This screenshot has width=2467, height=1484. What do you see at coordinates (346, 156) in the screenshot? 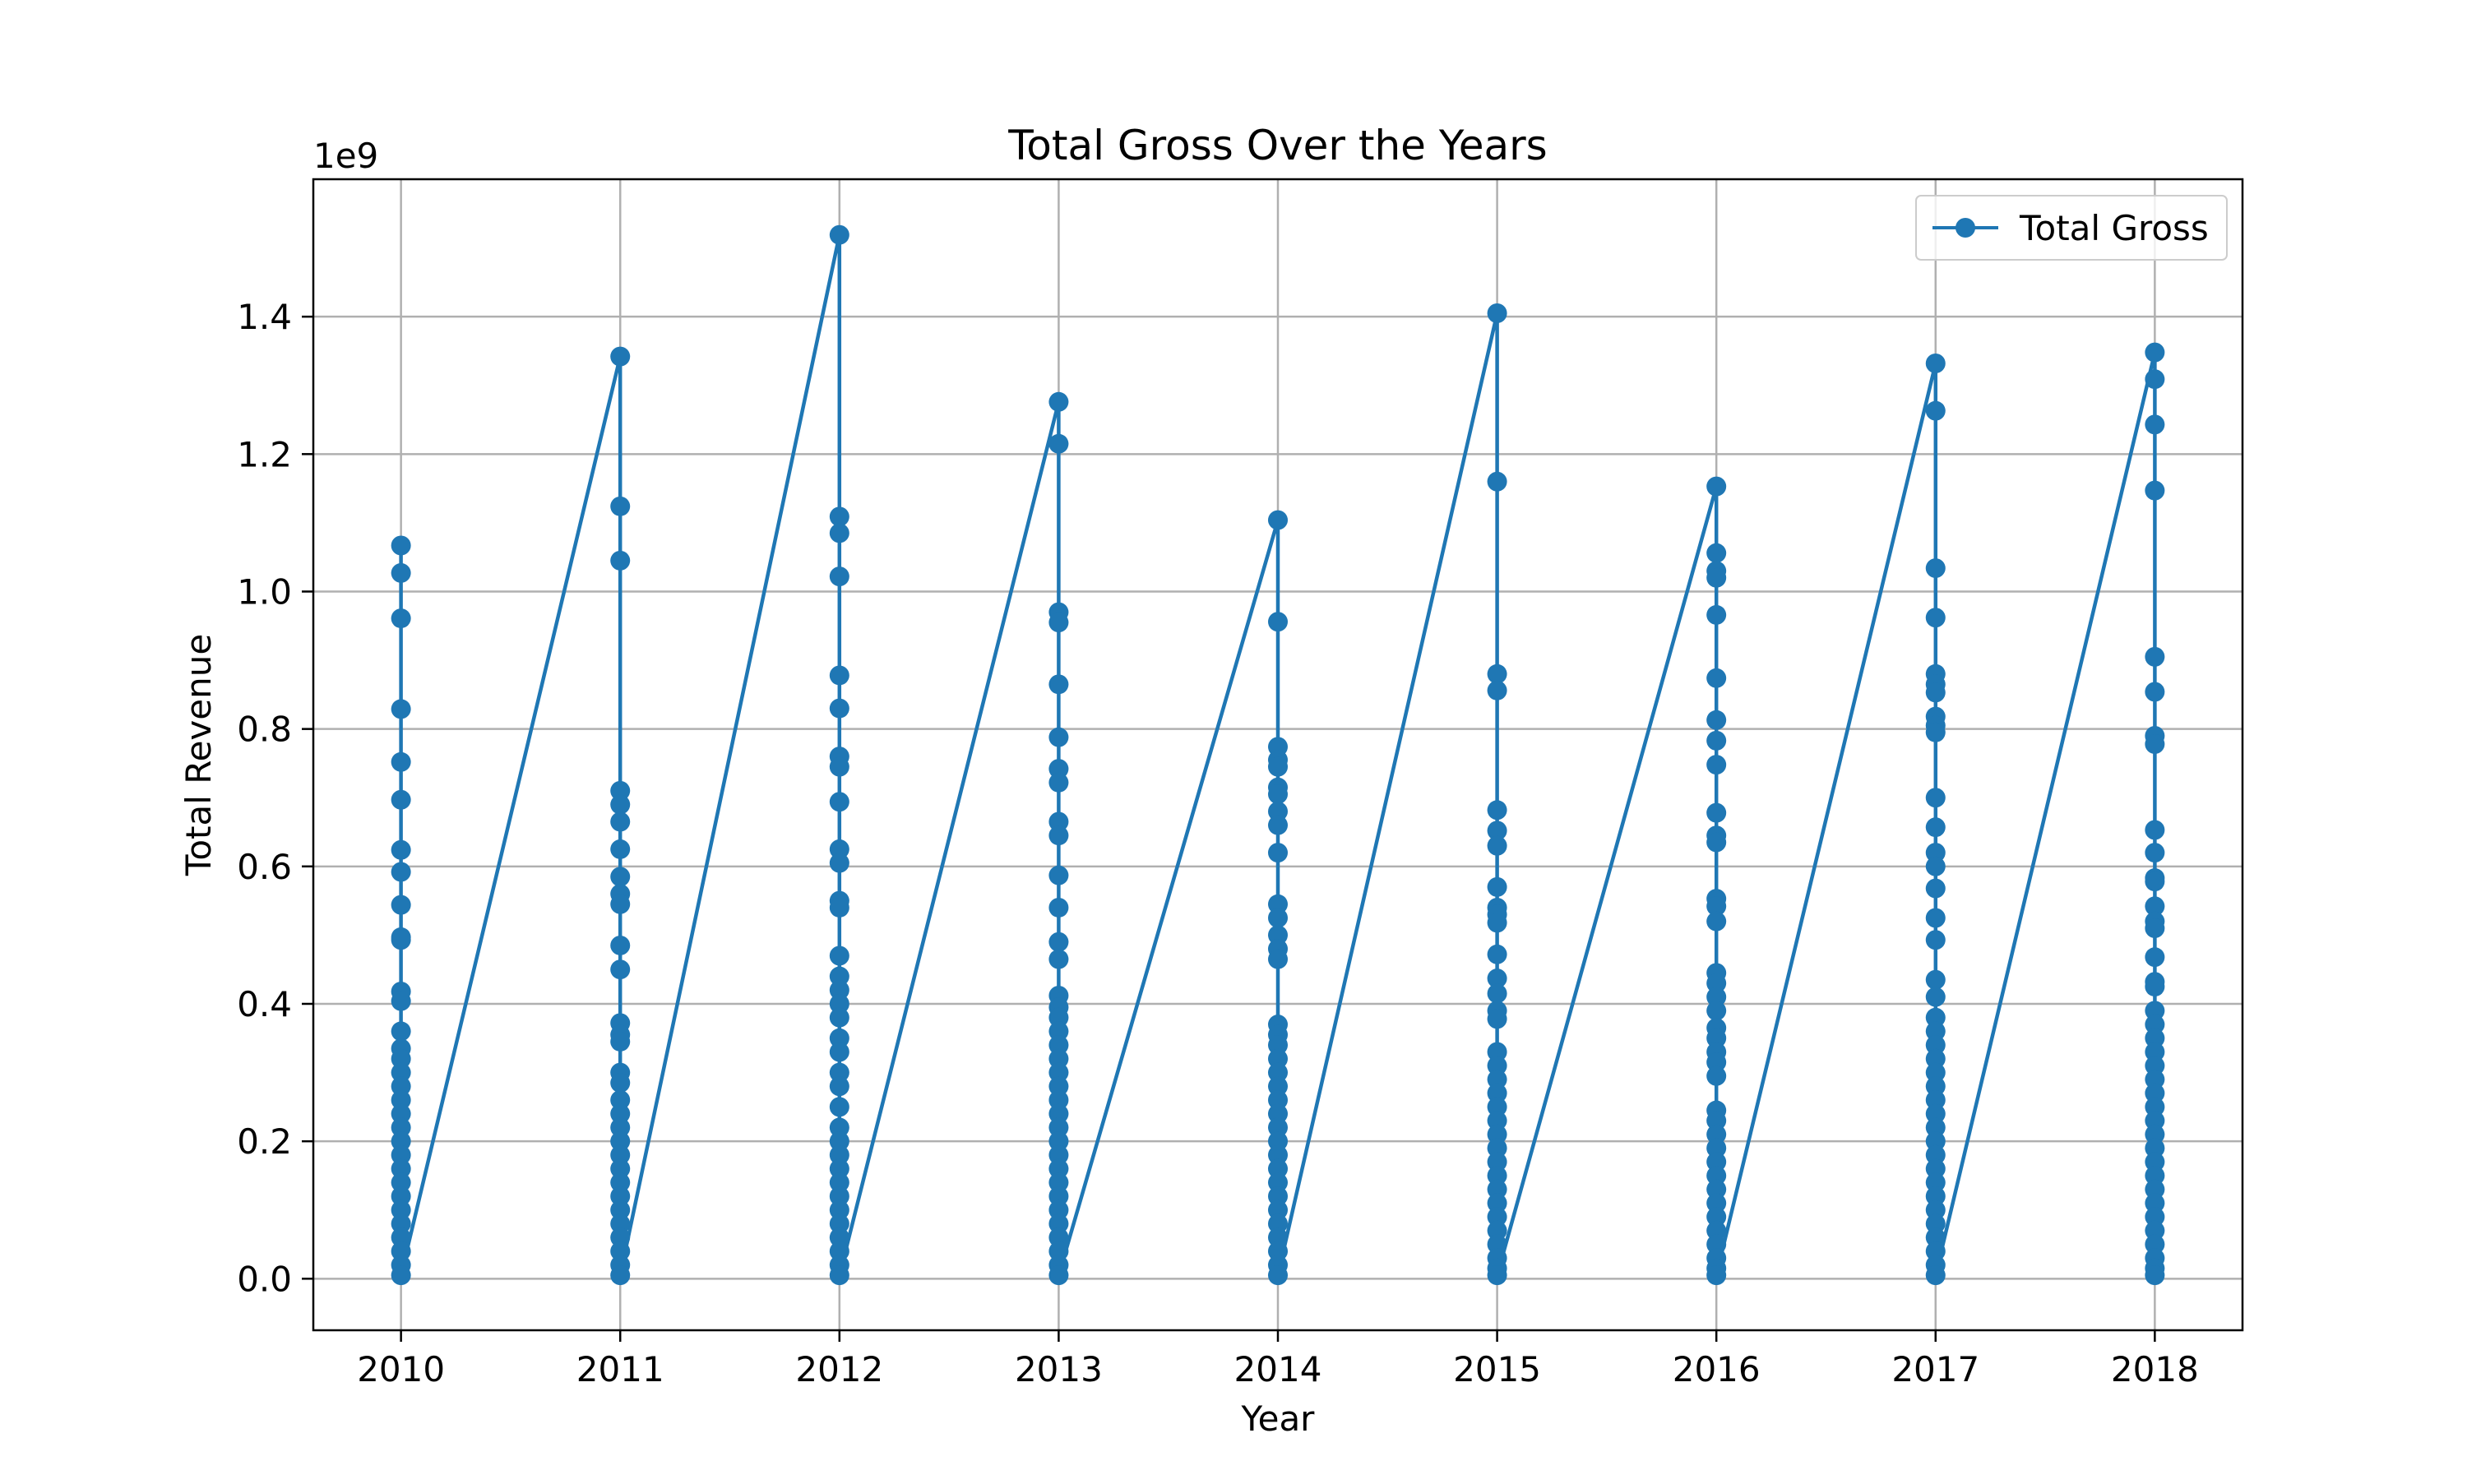
I see `y-axis-offset-label: 1e9` at bounding box center [346, 156].